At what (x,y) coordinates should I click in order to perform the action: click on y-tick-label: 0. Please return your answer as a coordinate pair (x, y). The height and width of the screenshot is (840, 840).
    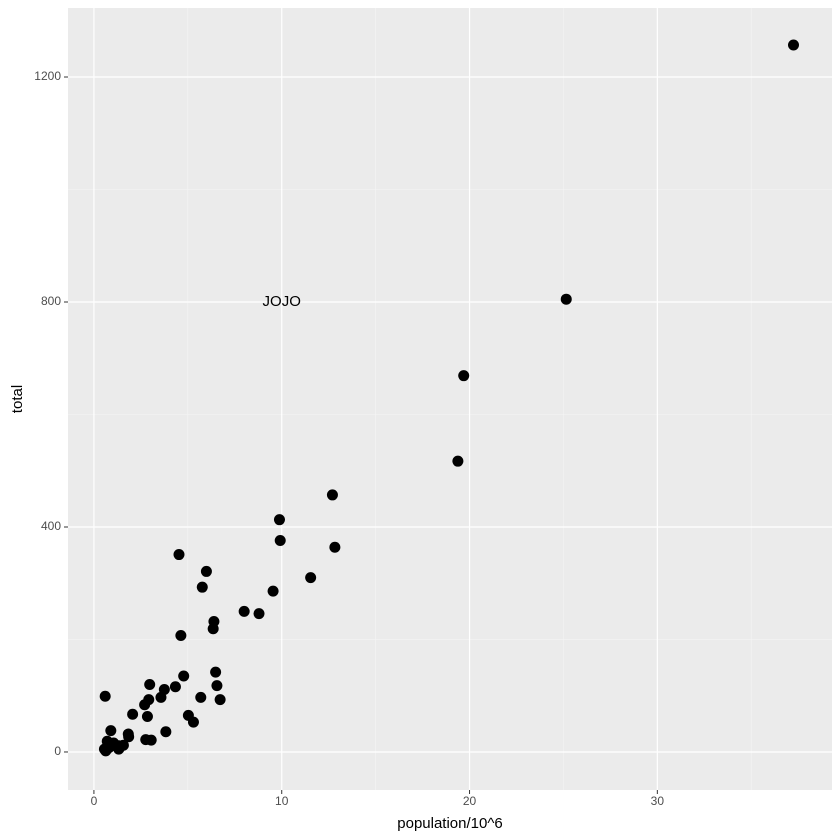
    Looking at the image, I should click on (57, 751).